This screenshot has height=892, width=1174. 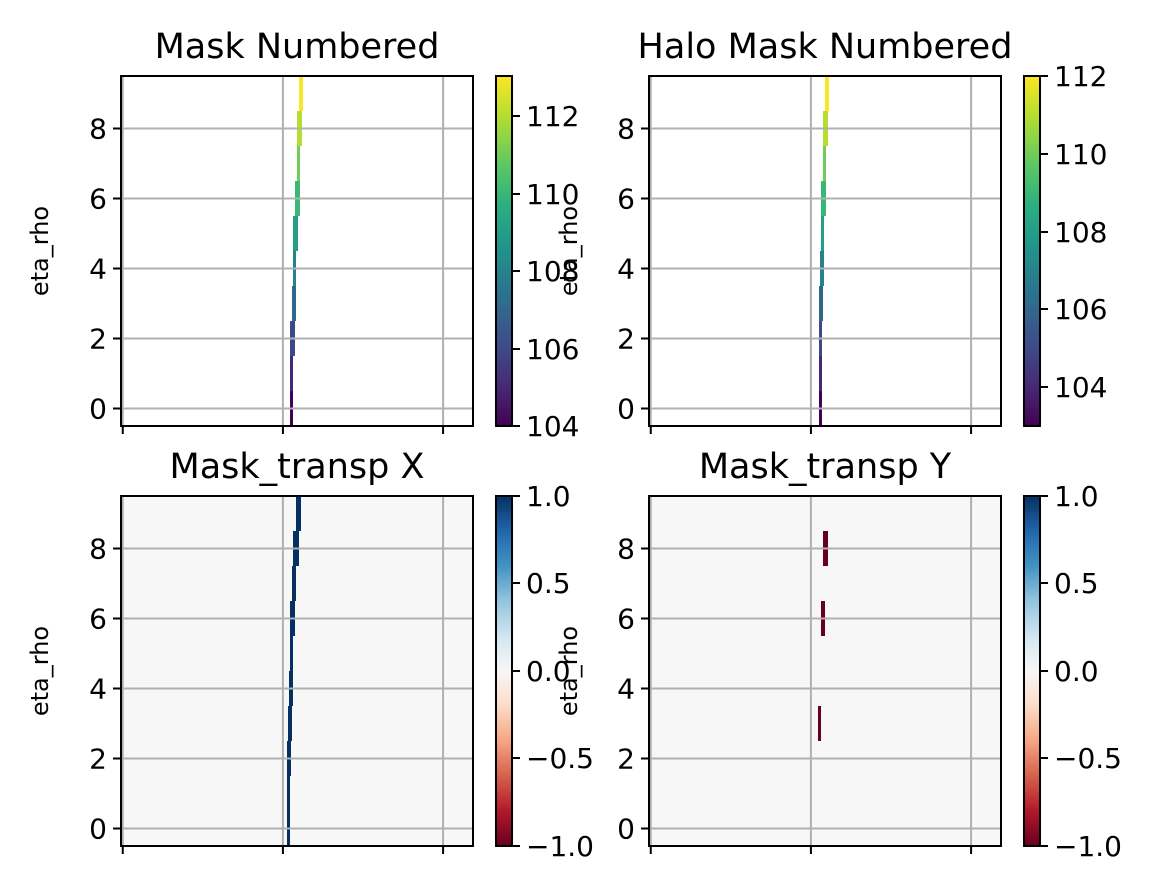 What do you see at coordinates (825, 467) in the screenshot?
I see `chart-title: Mask_transp Y` at bounding box center [825, 467].